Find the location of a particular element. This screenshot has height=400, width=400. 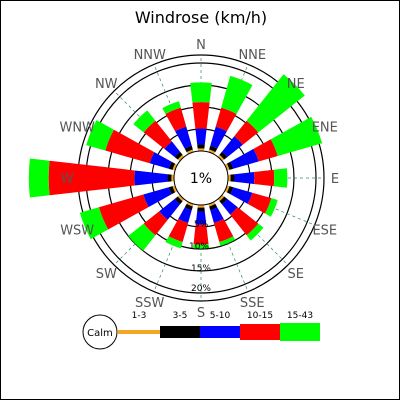

direction-label-SSE: SSE is located at coordinates (252, 303).